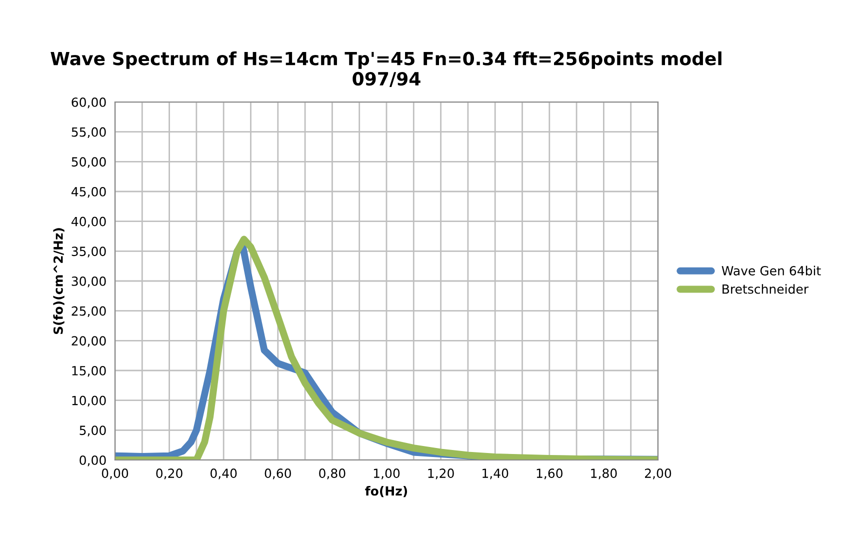  I want to click on x-tick-label: 0,40, so click(223, 474).